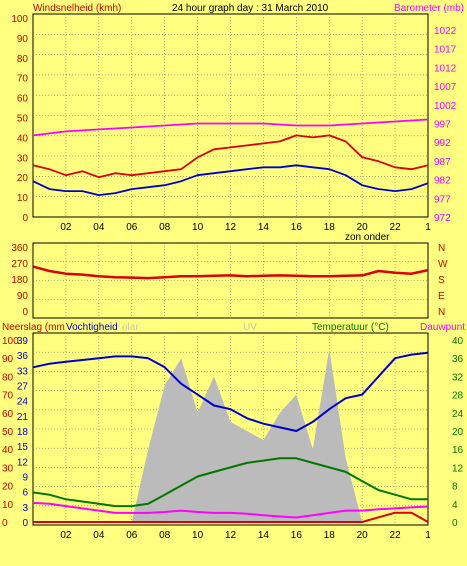 This screenshot has width=467, height=566. Describe the element at coordinates (231, 227) in the screenshot. I see `wind-xtick: 12` at that location.